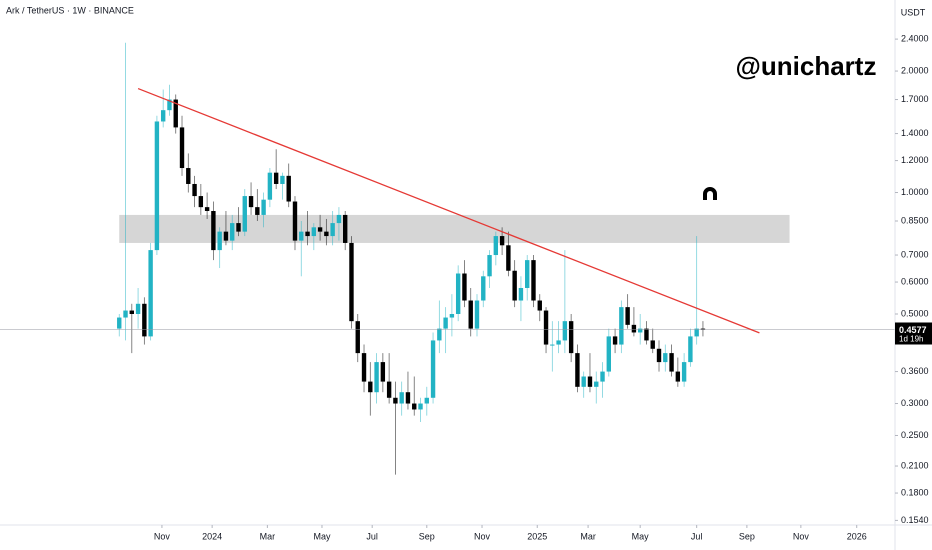  What do you see at coordinates (915, 281) in the screenshot?
I see `y-tick-label: 0.6000` at bounding box center [915, 281].